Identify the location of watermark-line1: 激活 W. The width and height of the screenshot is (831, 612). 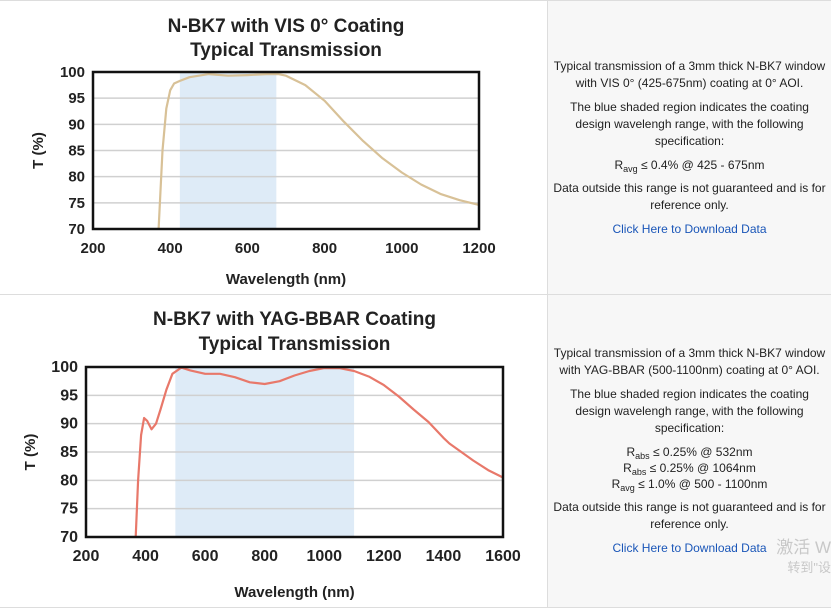
(803, 547).